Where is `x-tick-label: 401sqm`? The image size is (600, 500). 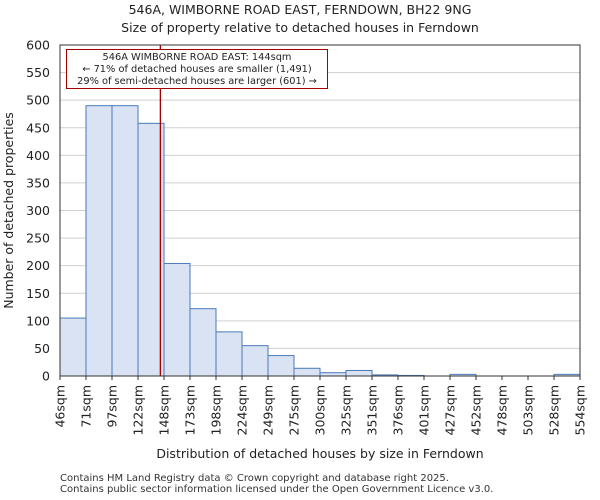
x-tick-label: 401sqm is located at coordinates (424, 410).